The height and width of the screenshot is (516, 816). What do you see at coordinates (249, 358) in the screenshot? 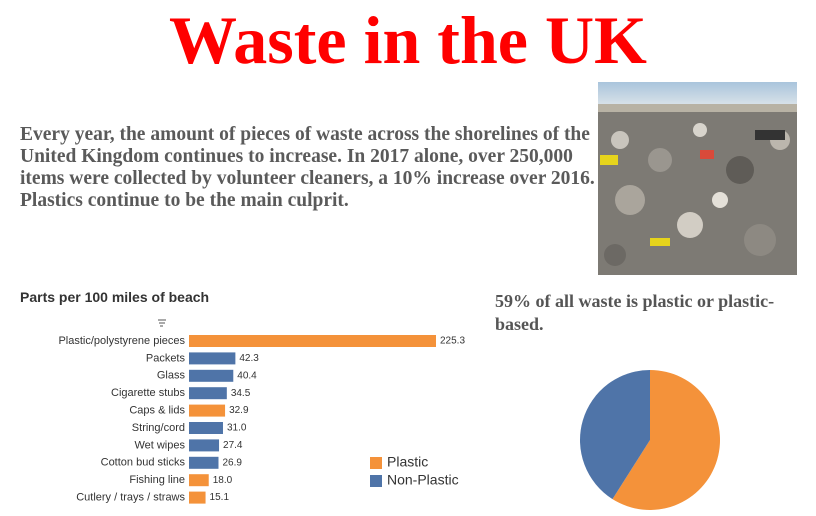
I see `value-label: 42.3` at bounding box center [249, 358].